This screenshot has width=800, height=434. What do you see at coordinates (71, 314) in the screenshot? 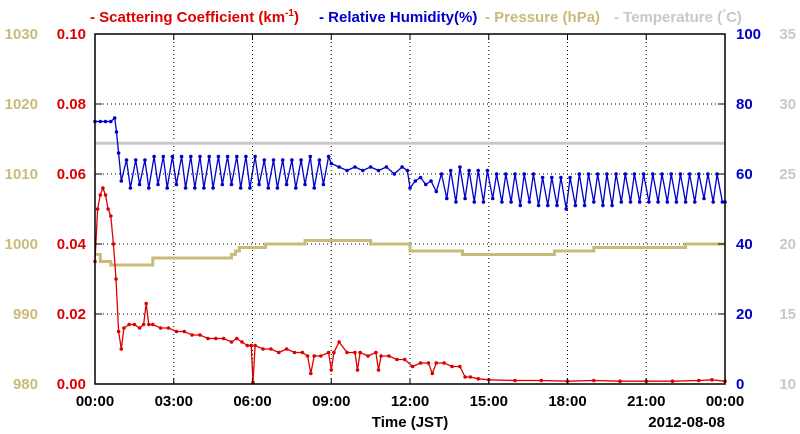
I see `scattering-tick-label: 0.02` at bounding box center [71, 314].